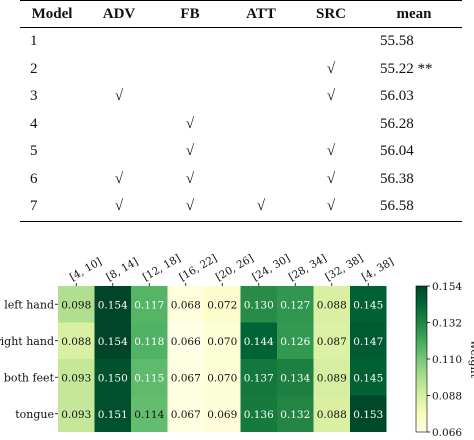  I want to click on heatmap-cell-label: 0.070, so click(222, 342).